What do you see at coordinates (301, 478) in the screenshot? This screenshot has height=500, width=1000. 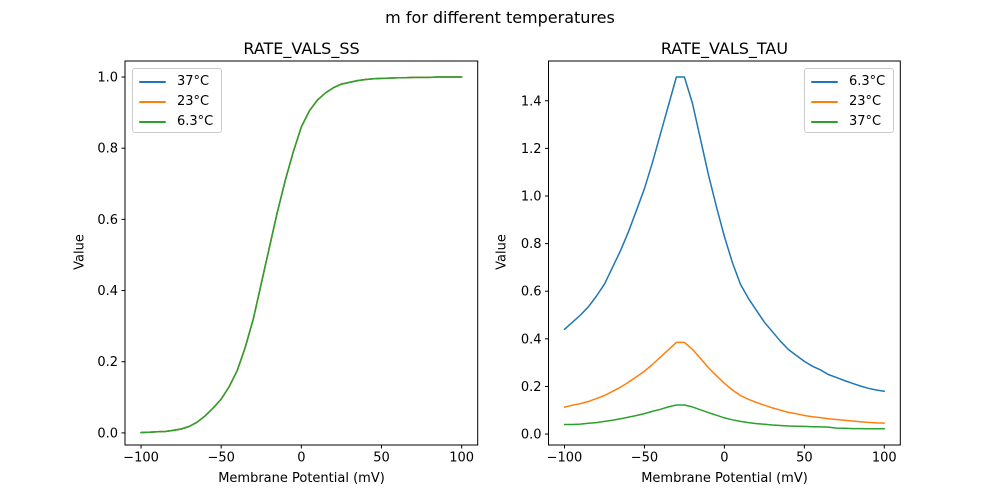 I see `x-axis-label-left: Membrane Potential (mV)` at bounding box center [301, 478].